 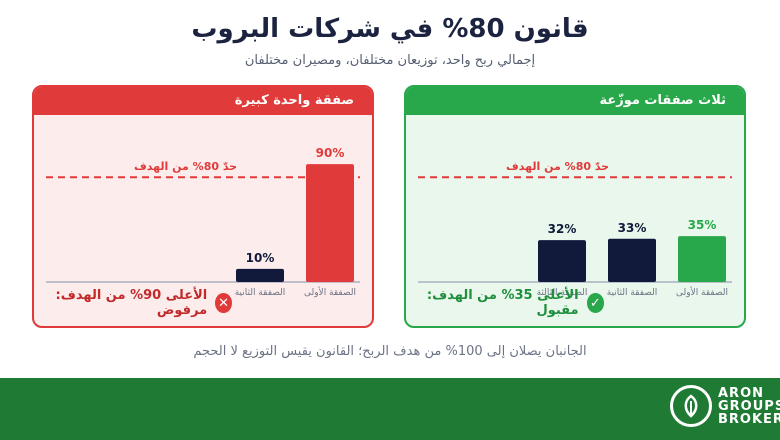 I want to click on brand-logo: ARON GROUPS BROKER, so click(x=725, y=406).